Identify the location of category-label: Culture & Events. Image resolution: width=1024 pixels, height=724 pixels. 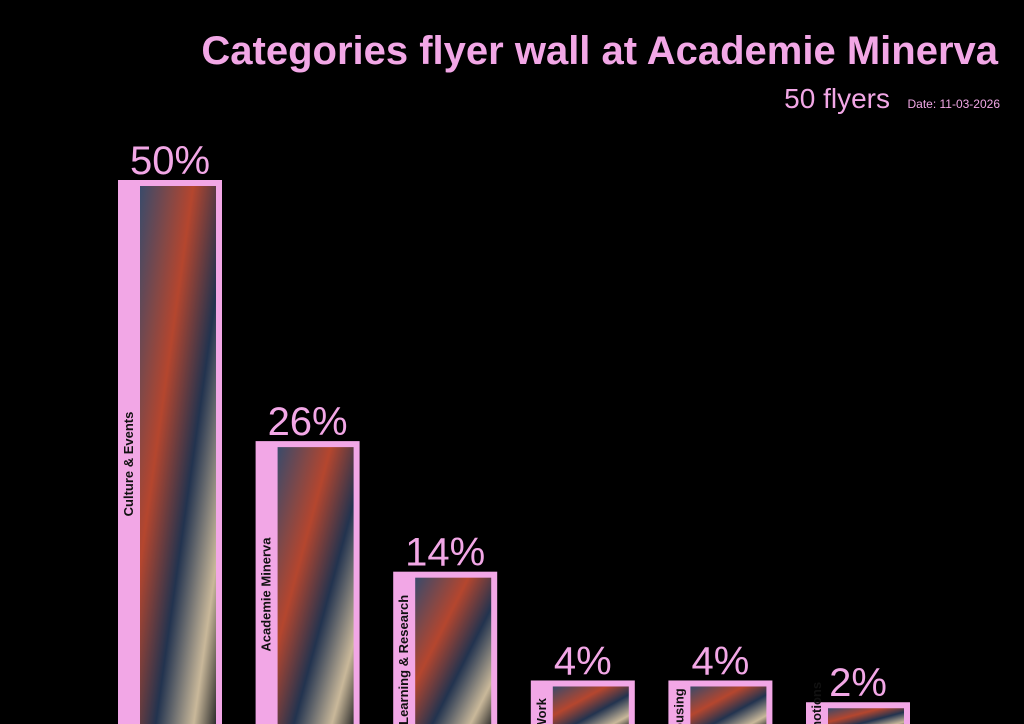
(128, 464).